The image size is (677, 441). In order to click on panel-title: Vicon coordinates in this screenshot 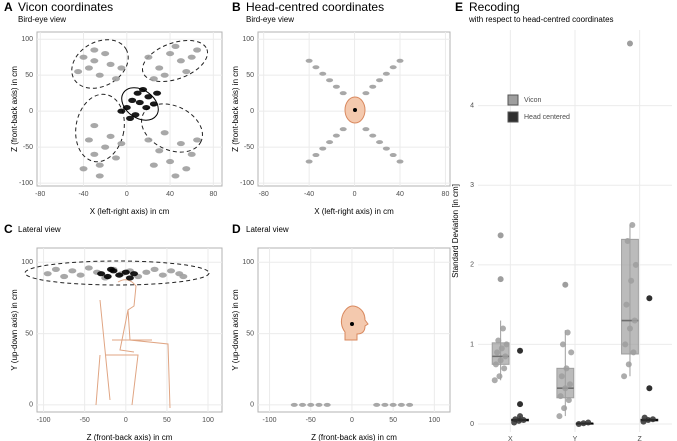, I will do `click(65, 7)`.